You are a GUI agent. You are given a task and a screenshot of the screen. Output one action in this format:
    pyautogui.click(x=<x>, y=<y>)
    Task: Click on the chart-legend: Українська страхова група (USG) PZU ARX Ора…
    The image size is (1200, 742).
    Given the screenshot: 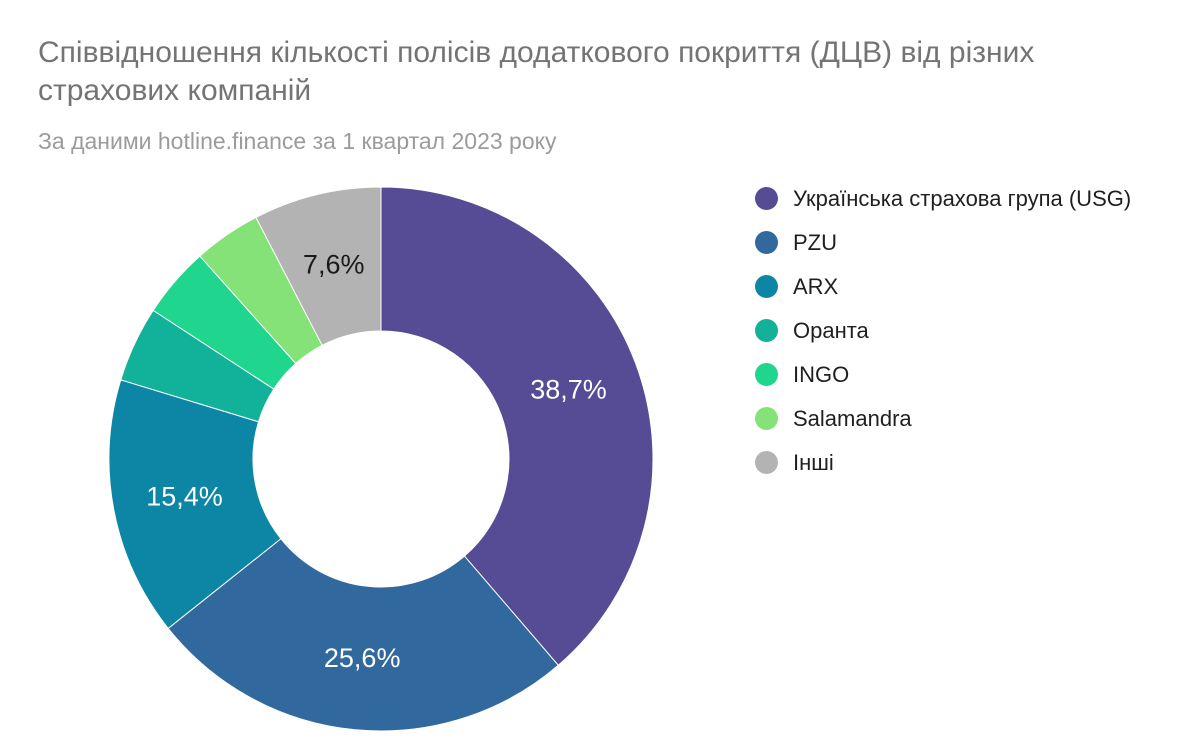 What is the action you would take?
    pyautogui.click(x=943, y=330)
    